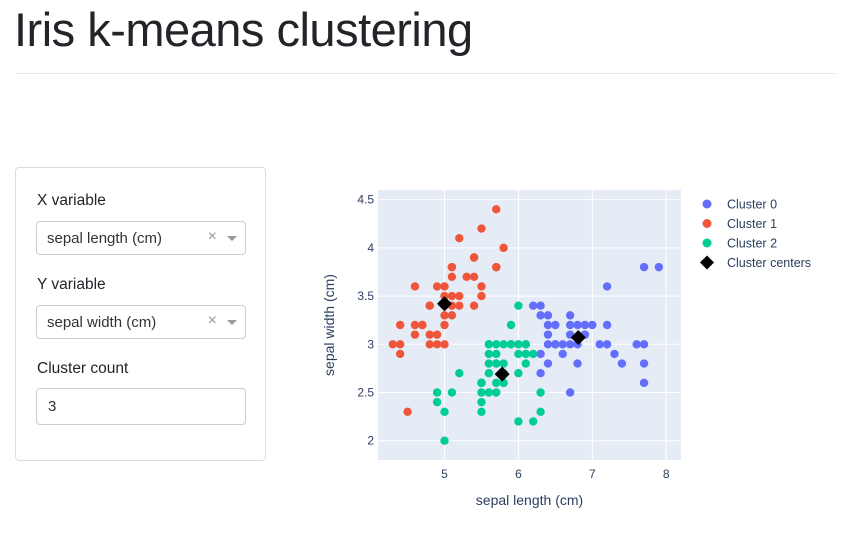 The image size is (850, 550). Describe the element at coordinates (141, 406) in the screenshot. I see `cluster-count-input` at that location.